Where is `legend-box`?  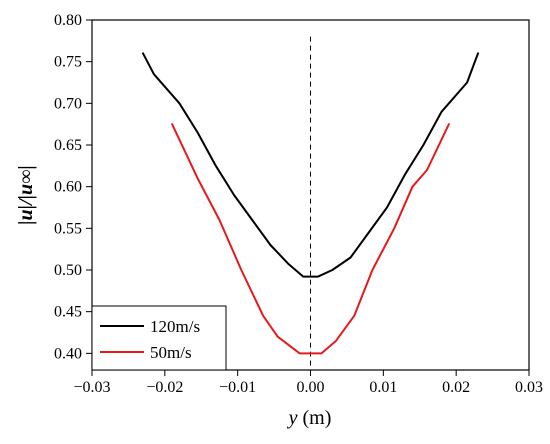 legend-box is located at coordinates (159, 338).